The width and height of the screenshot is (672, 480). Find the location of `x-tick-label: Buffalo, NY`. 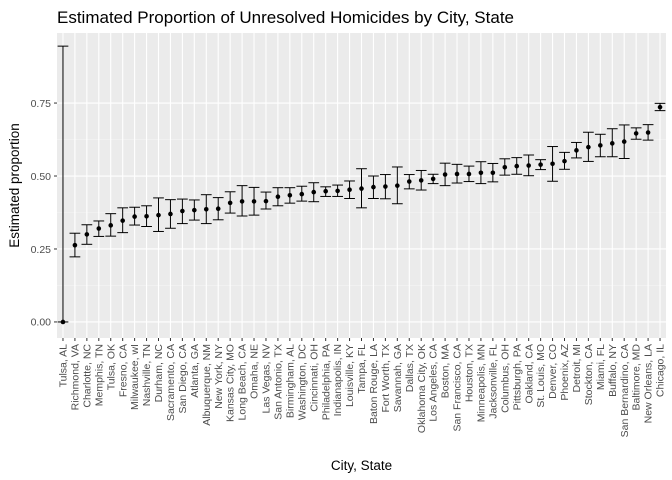

x-tick-label: Buffalo, NY is located at coordinates (613, 370).